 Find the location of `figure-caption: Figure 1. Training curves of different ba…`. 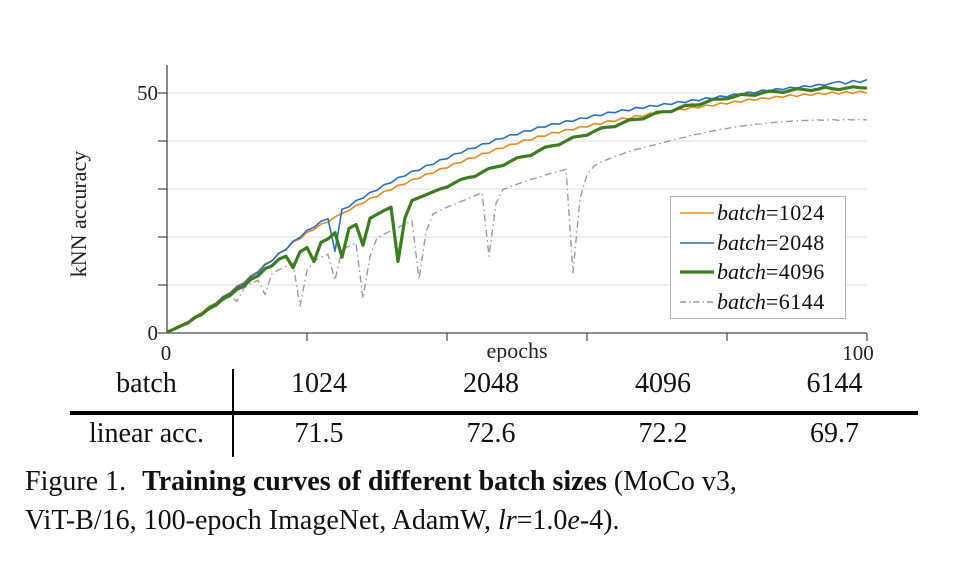

figure-caption: Figure 1. Training curves of different ba… is located at coordinates (492, 501).